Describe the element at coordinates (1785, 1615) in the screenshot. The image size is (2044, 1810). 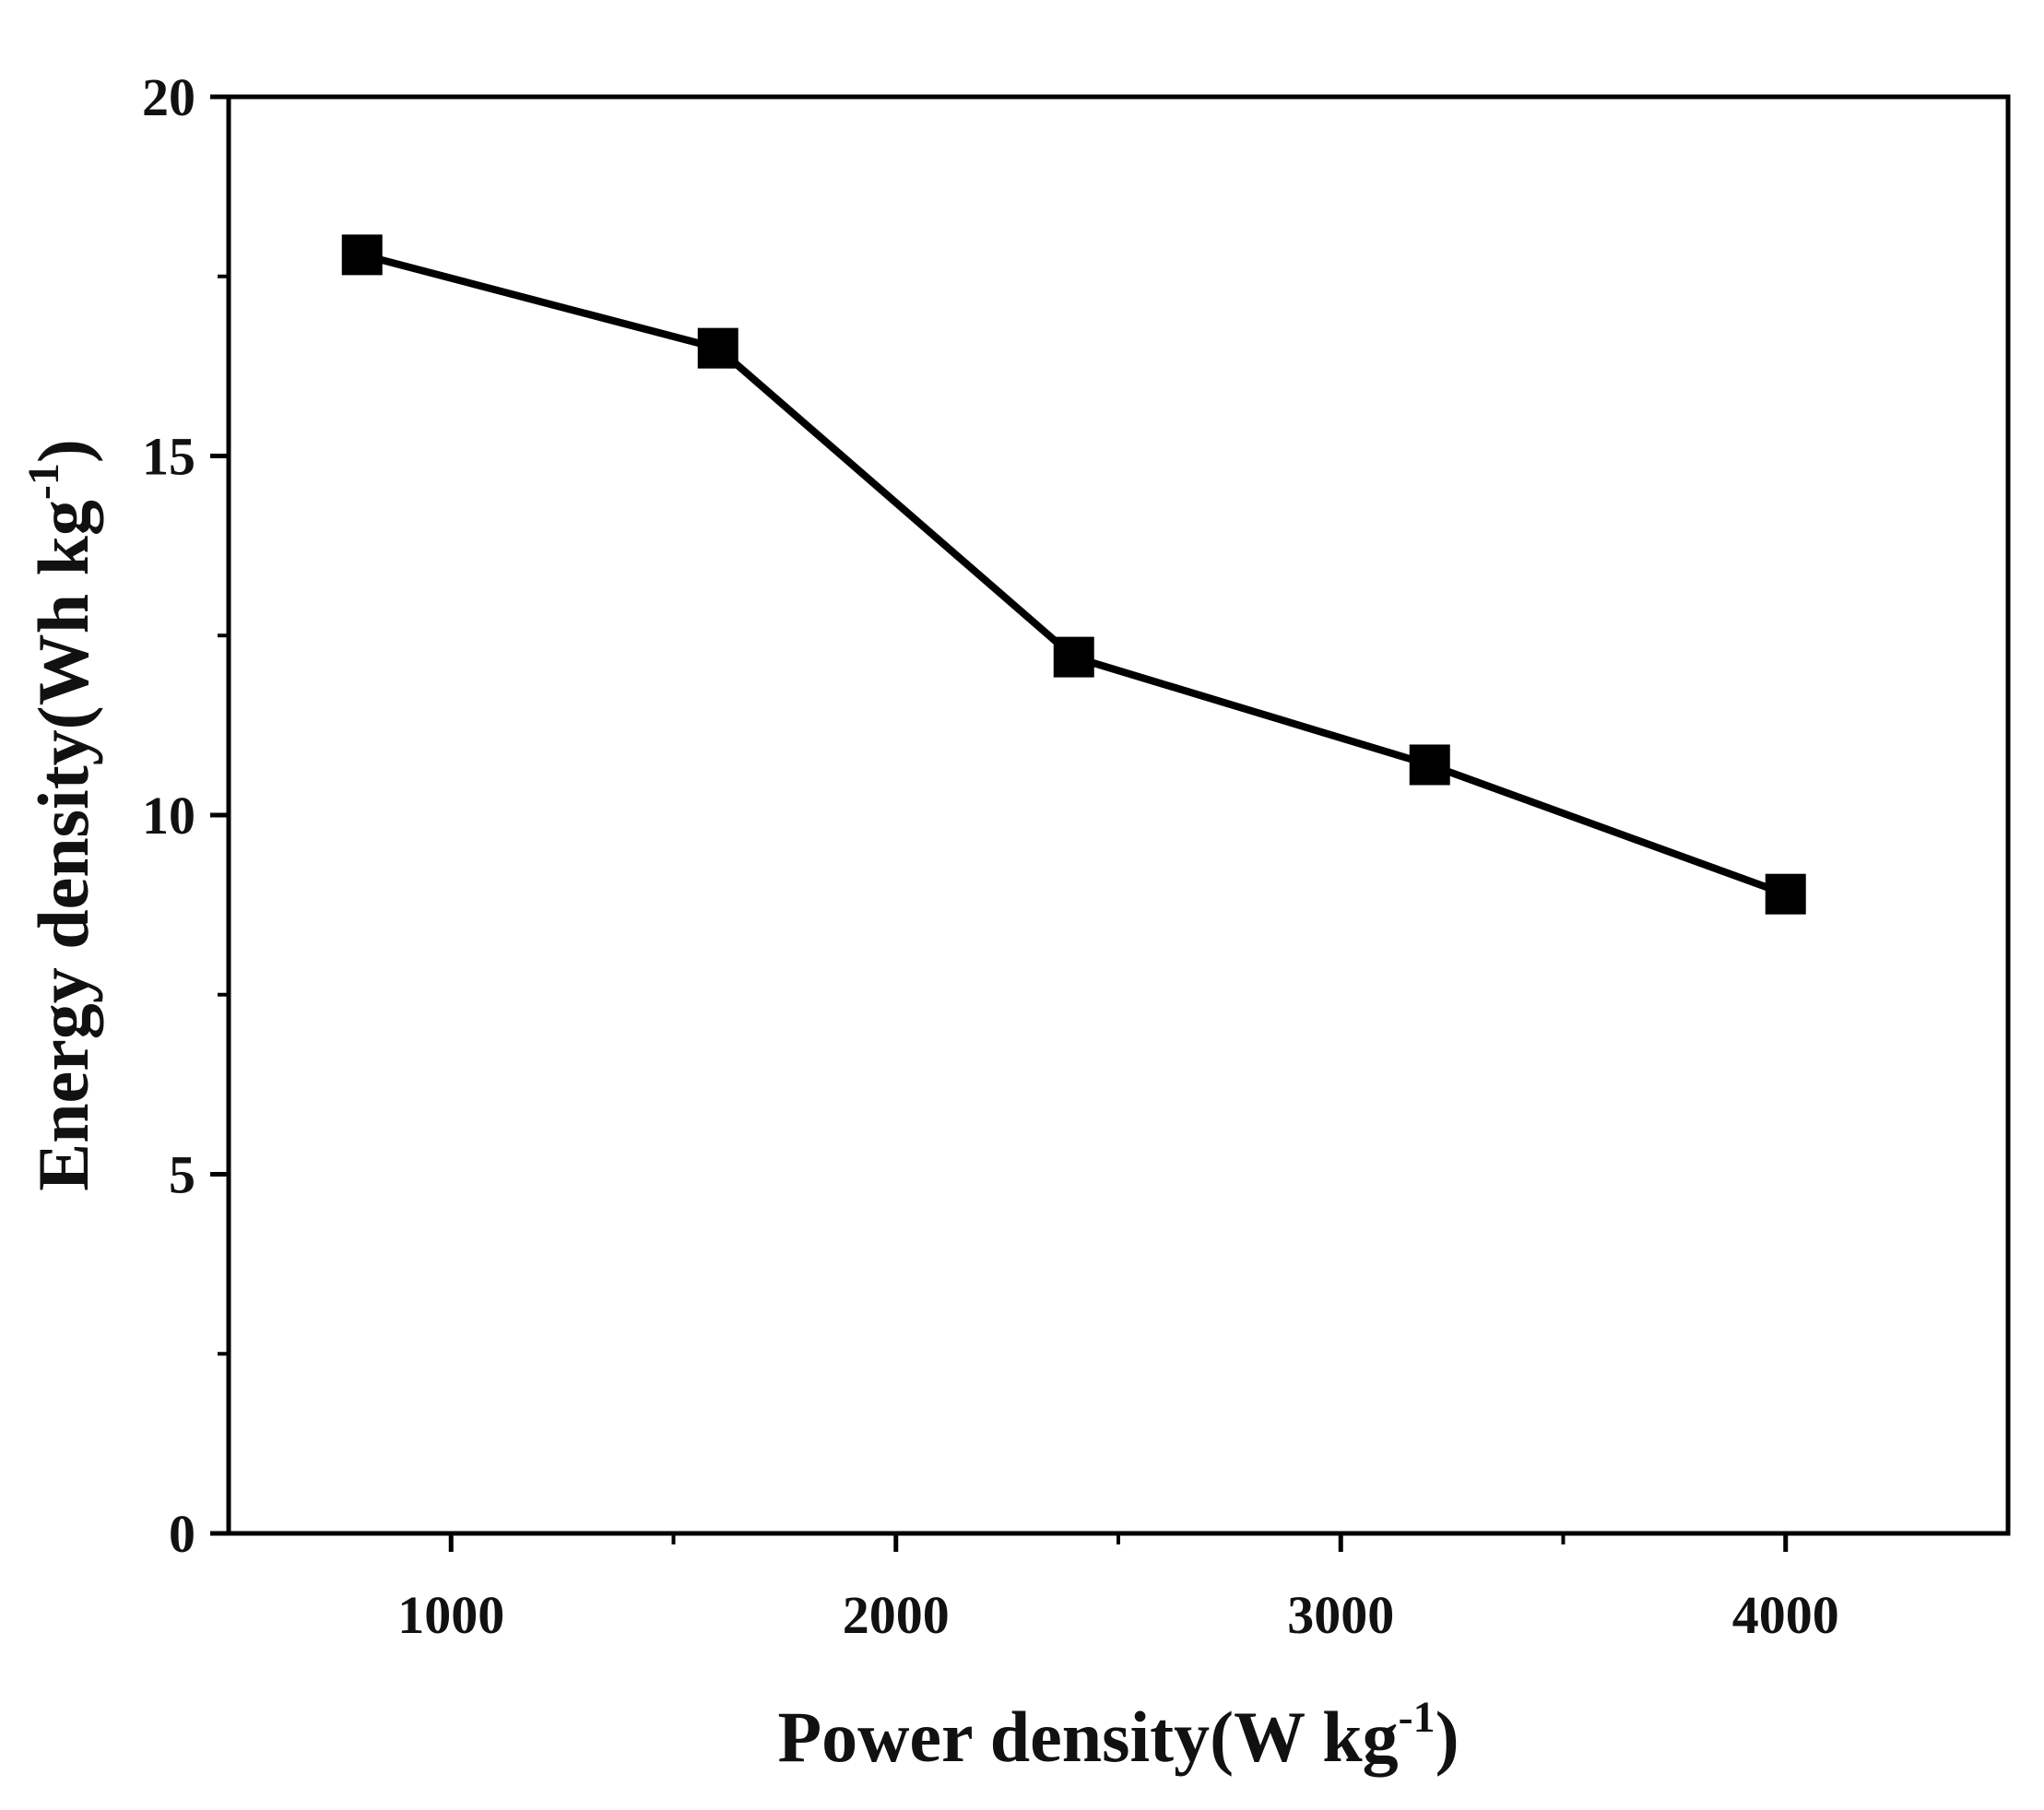
I see `x-tick-label: 4000` at that location.